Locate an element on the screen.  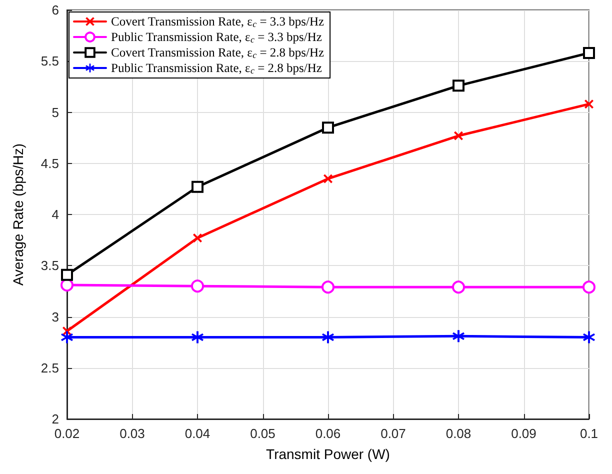
legend-label: Public Transmission Rate, εc = 3.3 bps/Hz is located at coordinates (216, 37).